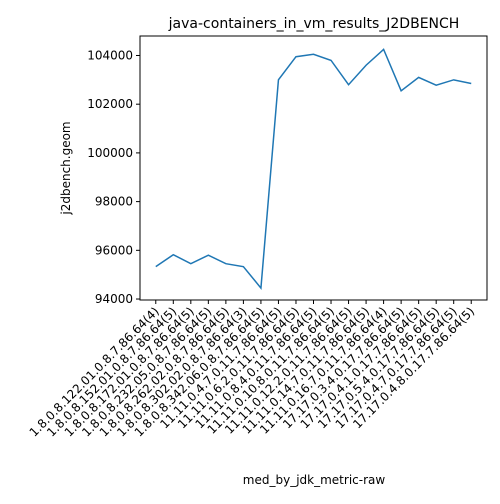  What do you see at coordinates (314, 480) in the screenshot?
I see `x-axis-label: med_by_jdk_metric-raw` at bounding box center [314, 480].